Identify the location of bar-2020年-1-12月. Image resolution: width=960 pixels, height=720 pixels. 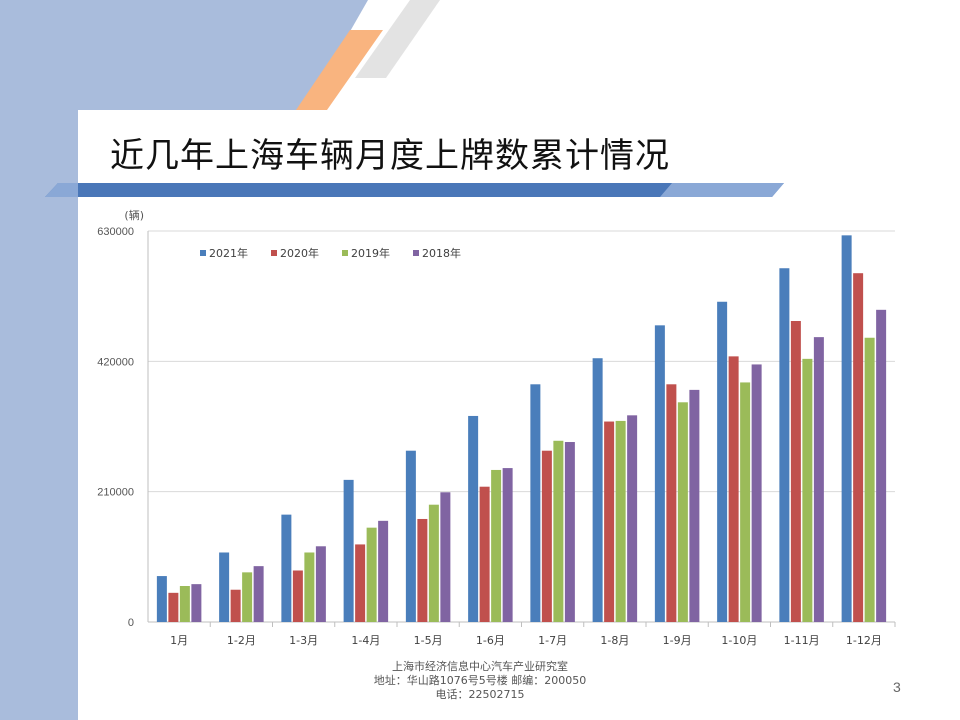
(858, 447).